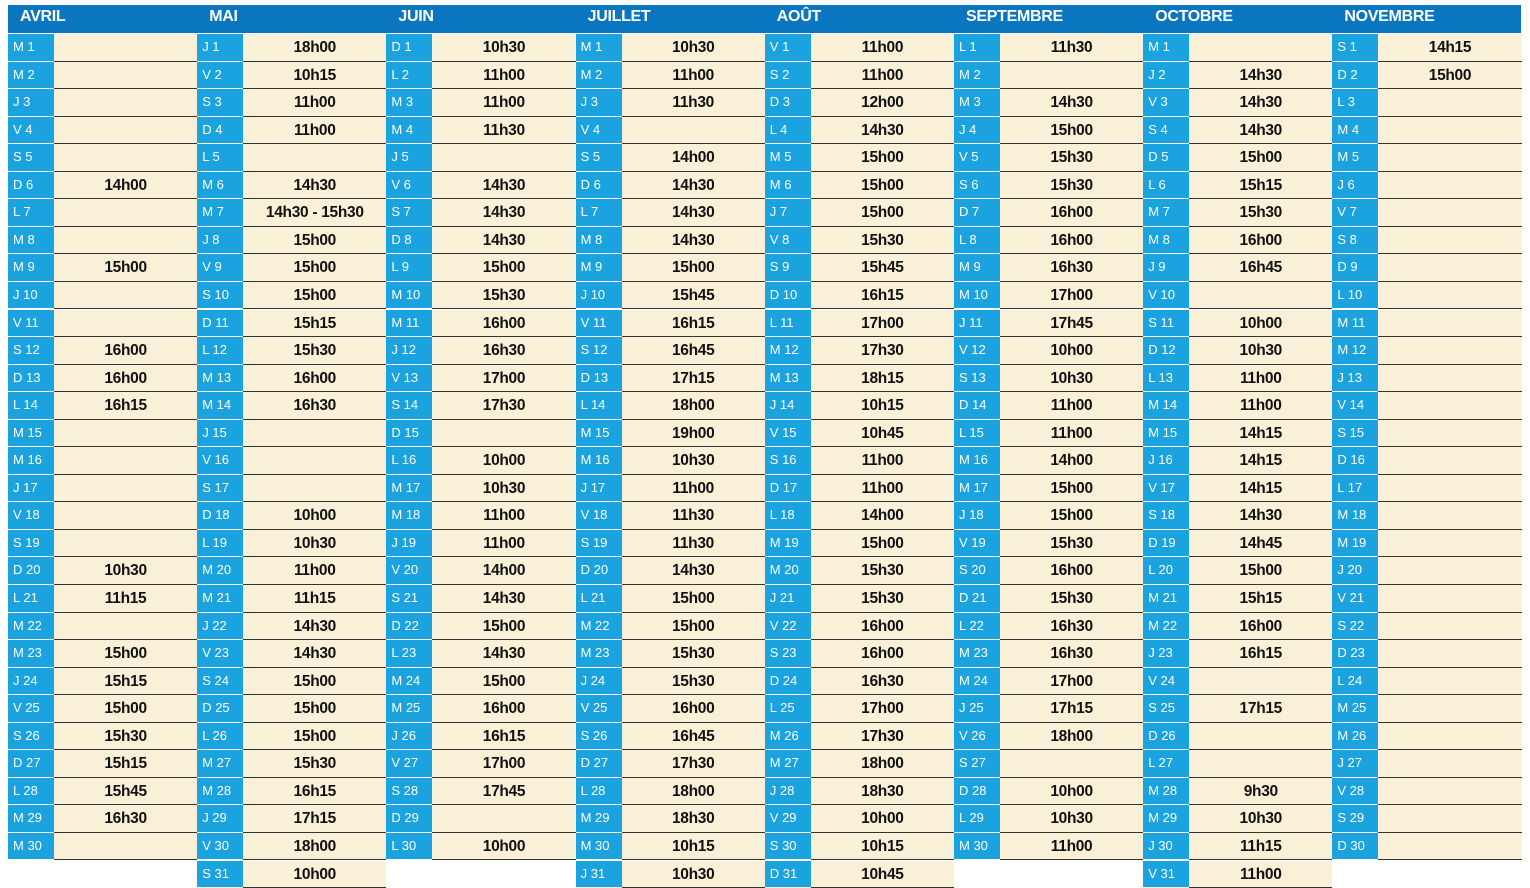 This screenshot has height=888, width=1530. Describe the element at coordinates (1166, 874) in the screenshot. I see `day-label: V 31` at that location.